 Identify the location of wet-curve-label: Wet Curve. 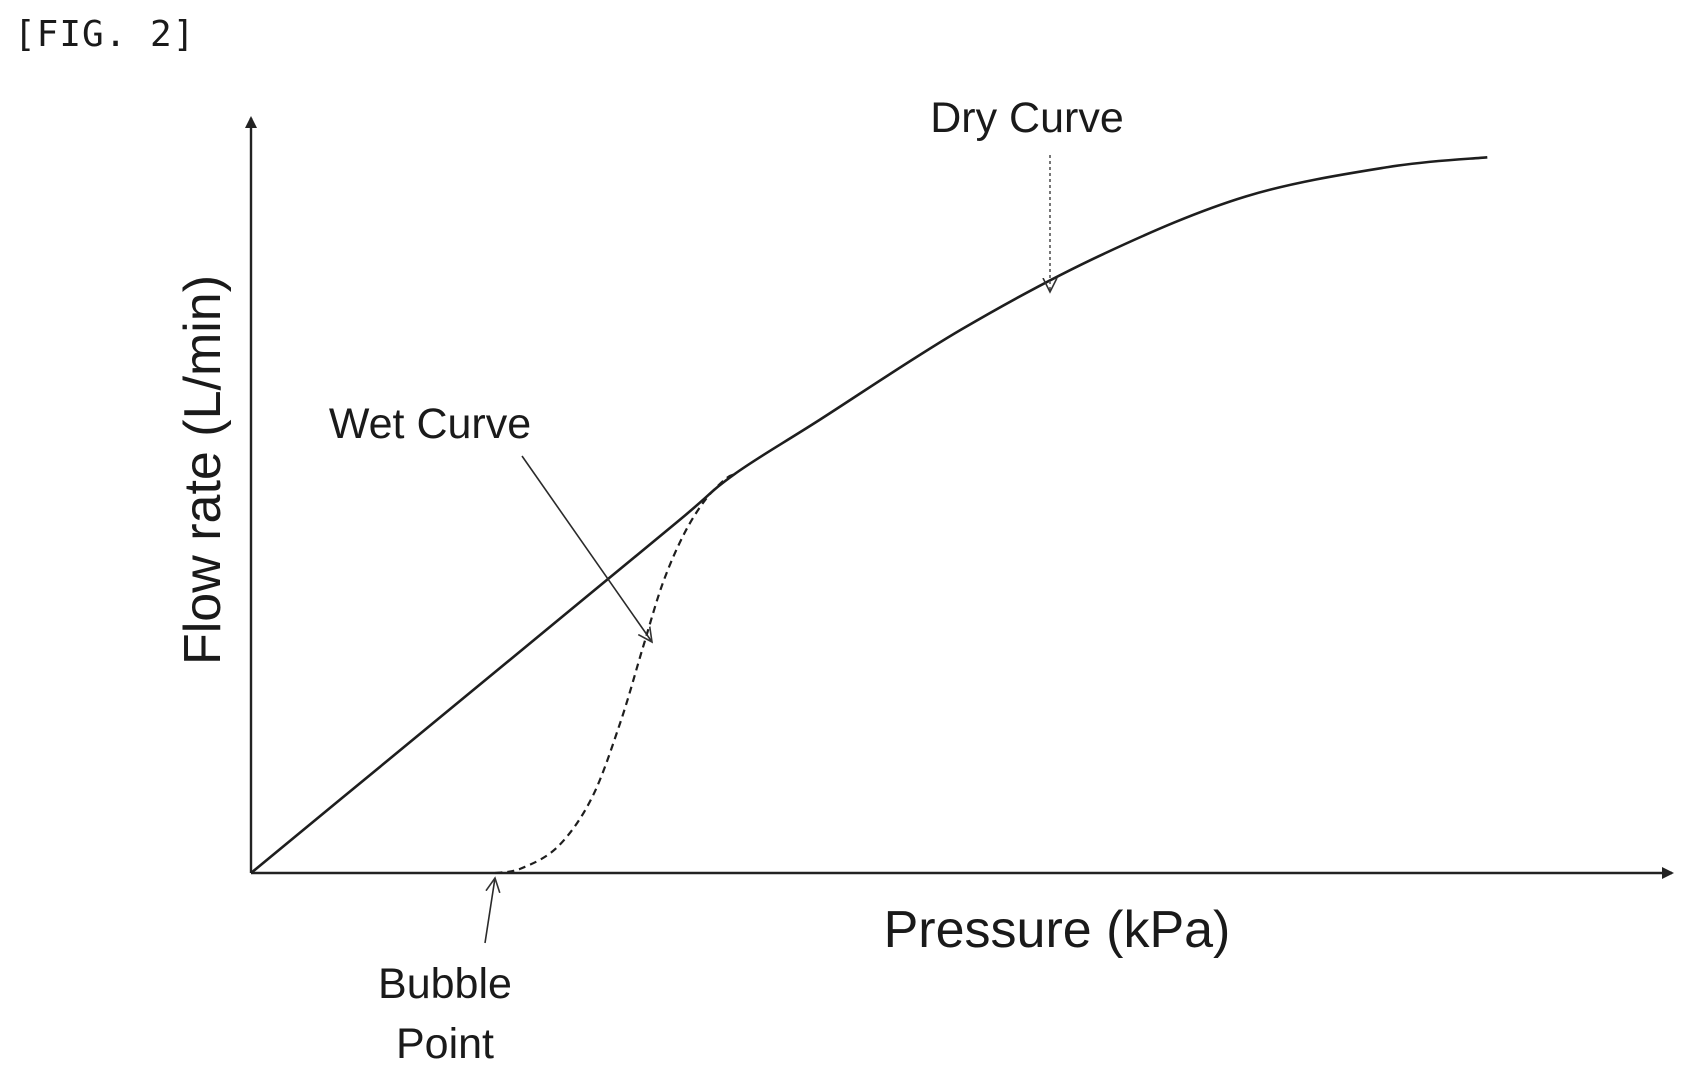
(430, 424).